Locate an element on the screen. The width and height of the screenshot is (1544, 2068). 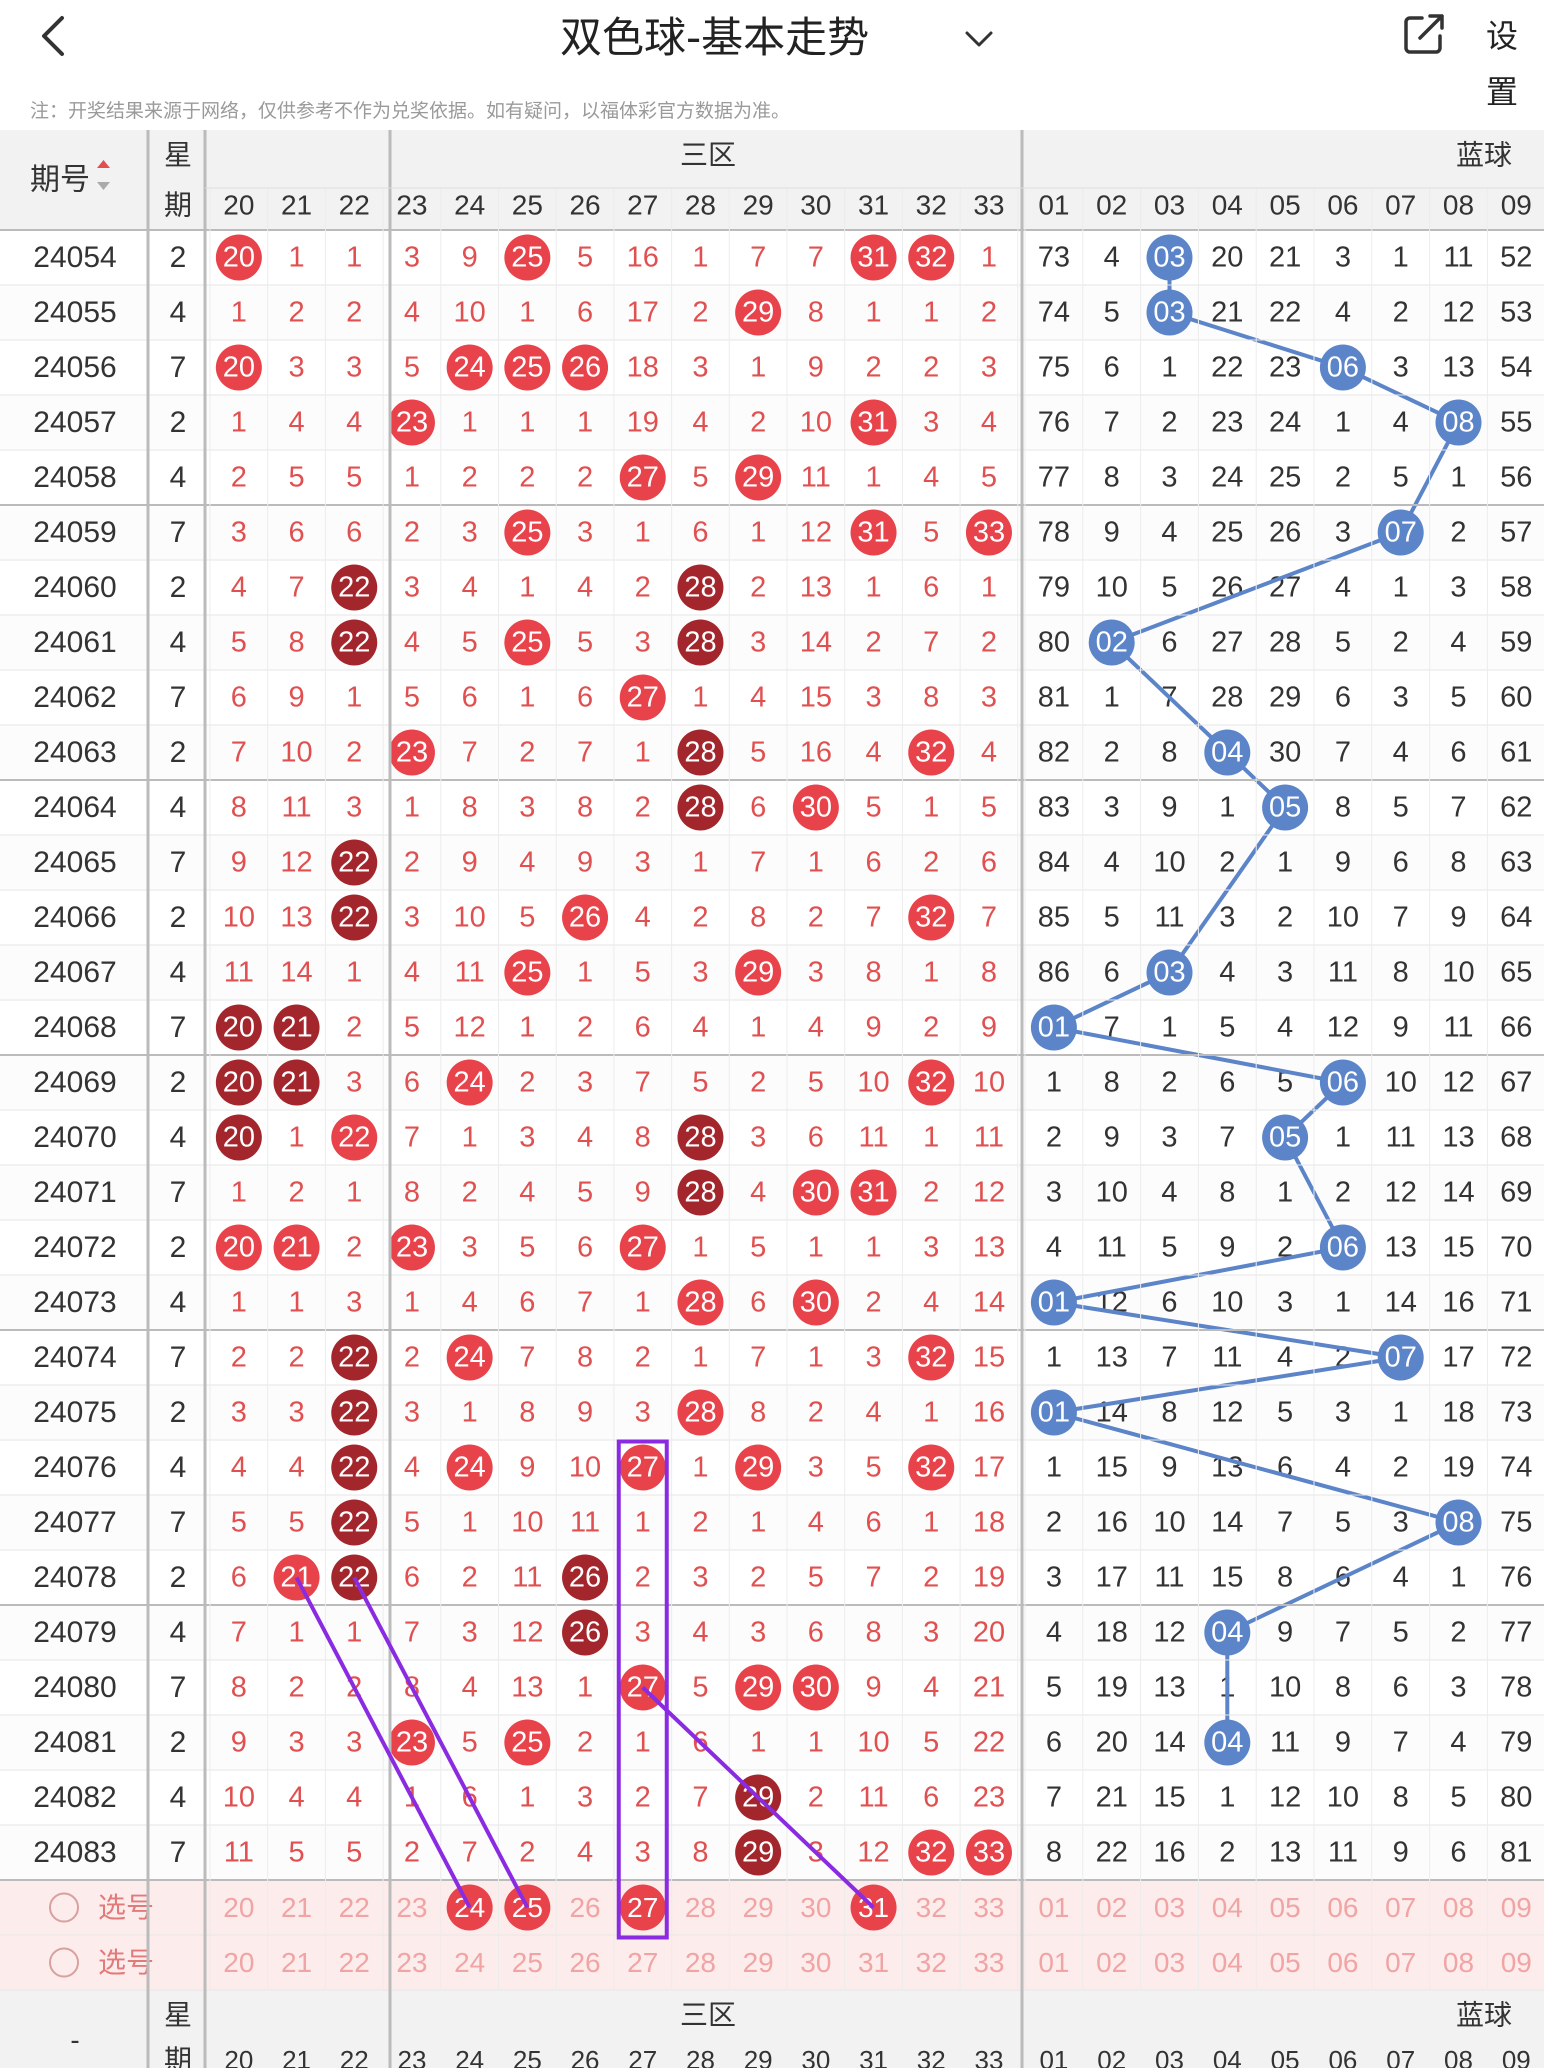
chevron-down-icon is located at coordinates (979, 38).